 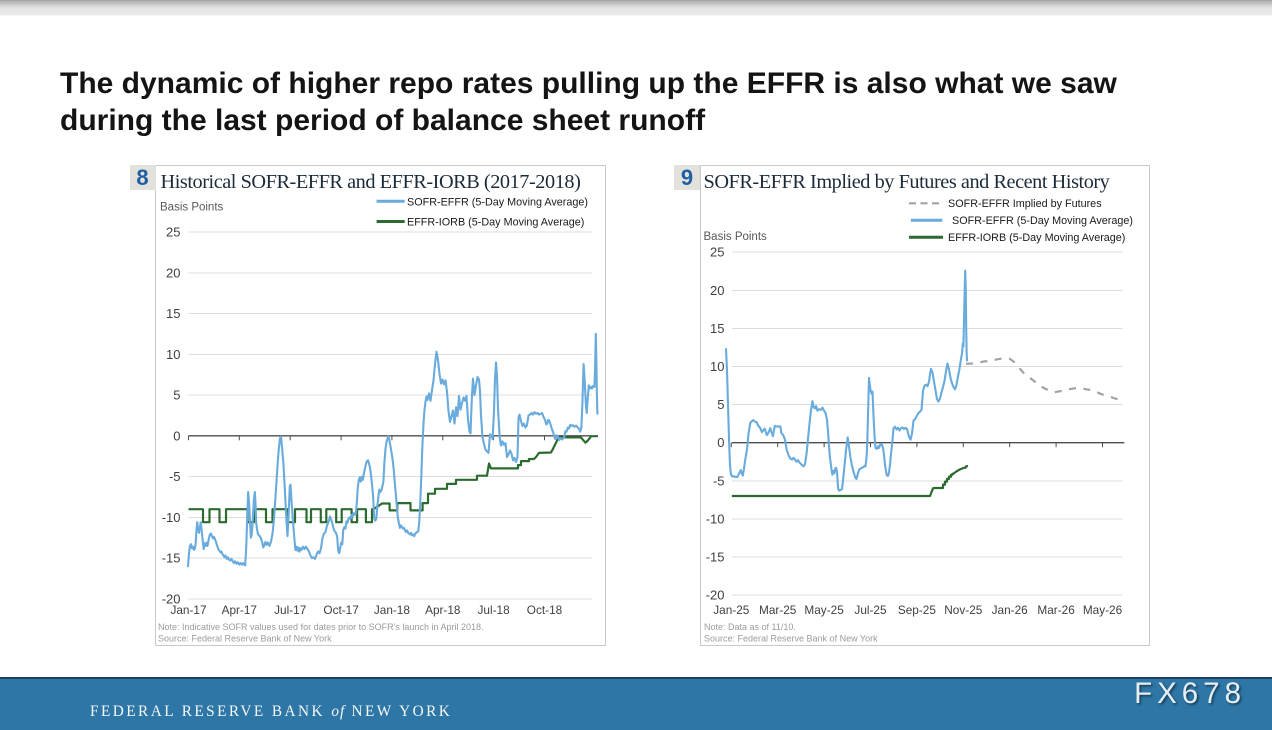 What do you see at coordinates (494, 610) in the screenshot?
I see `svg-text: Jul-18` at bounding box center [494, 610].